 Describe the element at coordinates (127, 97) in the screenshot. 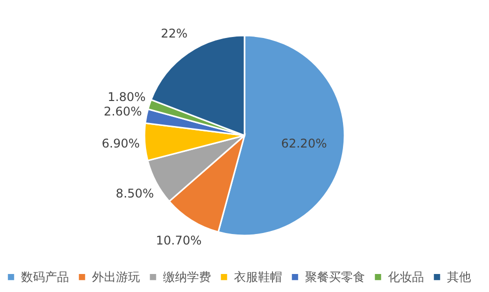

I see `data-label: 1.80%` at that location.